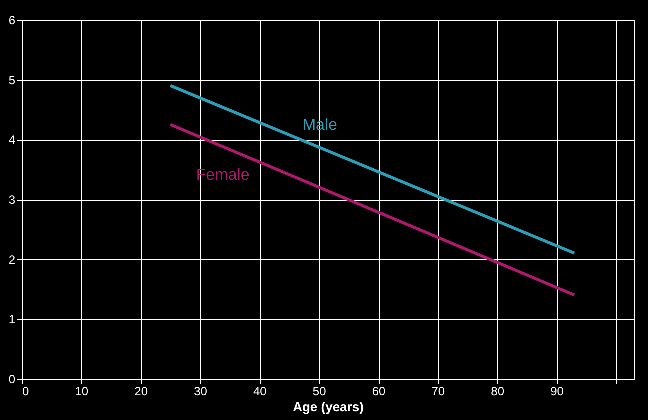  I want to click on x-tick-label: 20, so click(141, 391).